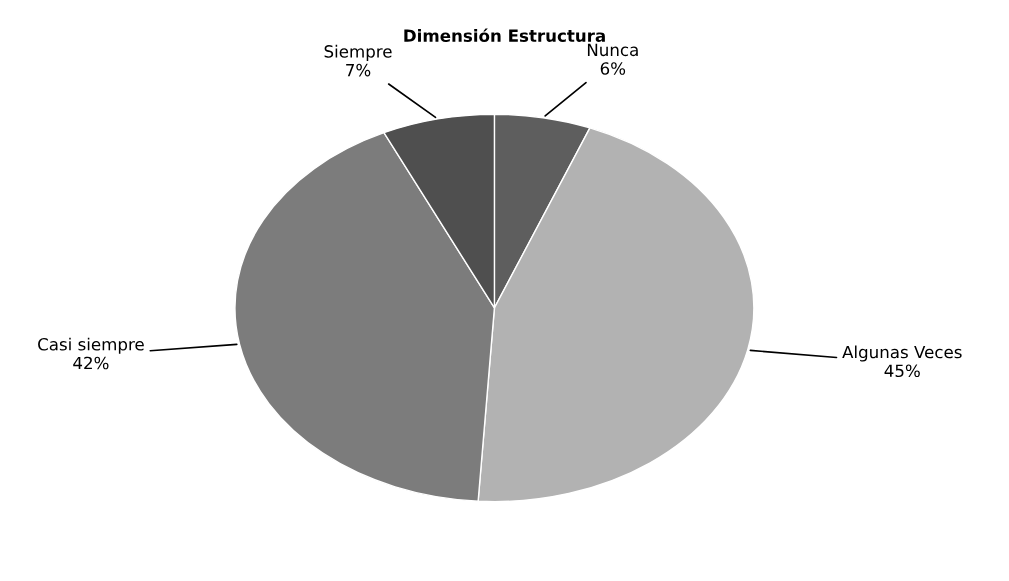 This screenshot has width=1009, height=581. I want to click on slice-label: Casi siempre, so click(91, 345).